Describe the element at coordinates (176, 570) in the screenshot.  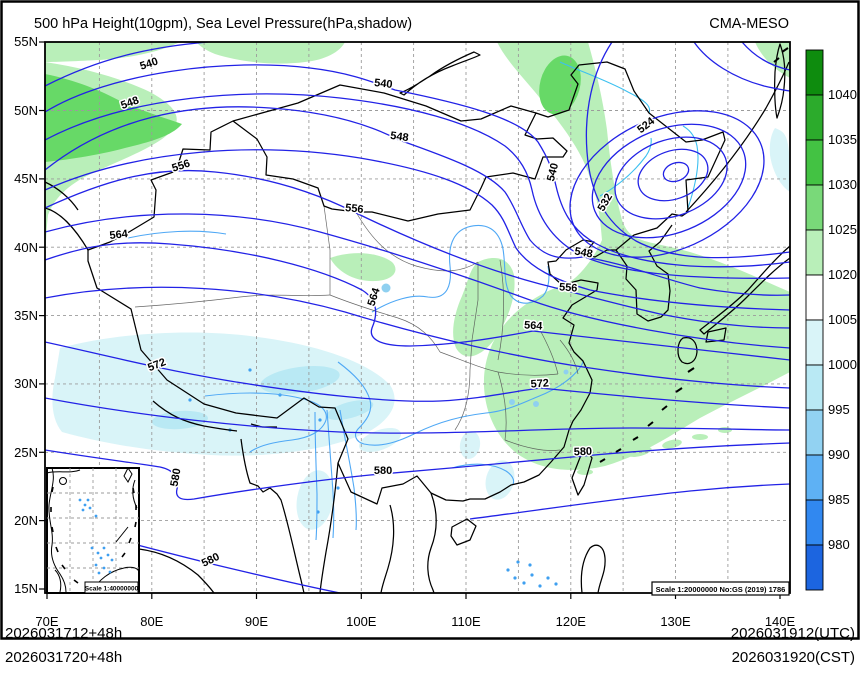
I see `india-coast` at that location.